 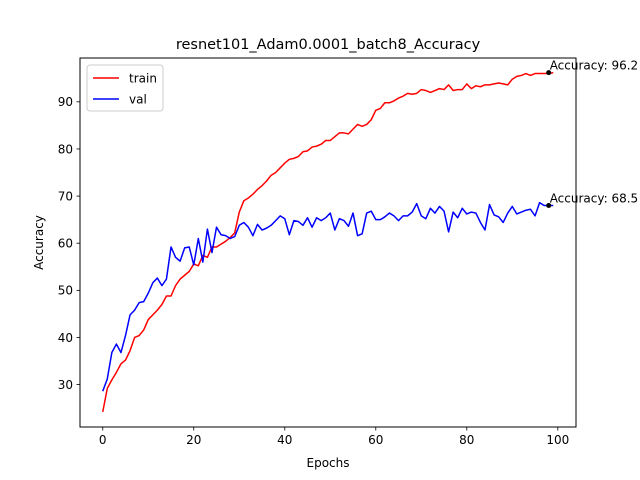 What do you see at coordinates (549, 73) in the screenshot?
I see `train-final-point` at bounding box center [549, 73].